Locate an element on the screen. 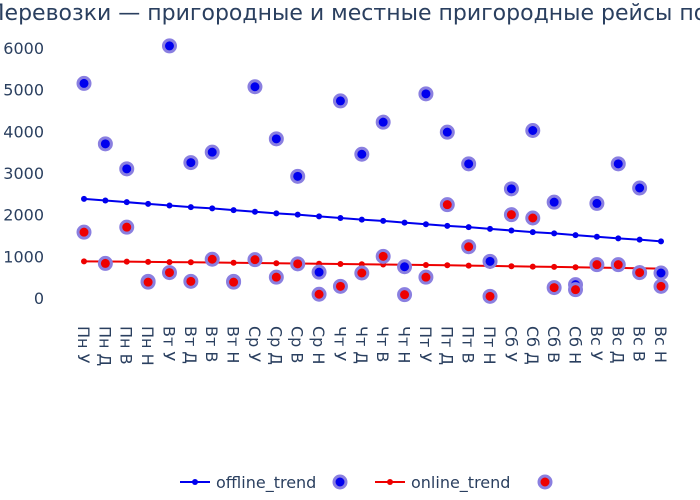 This screenshot has width=700, height=500. legend-item: online_trend is located at coordinates (442, 483).